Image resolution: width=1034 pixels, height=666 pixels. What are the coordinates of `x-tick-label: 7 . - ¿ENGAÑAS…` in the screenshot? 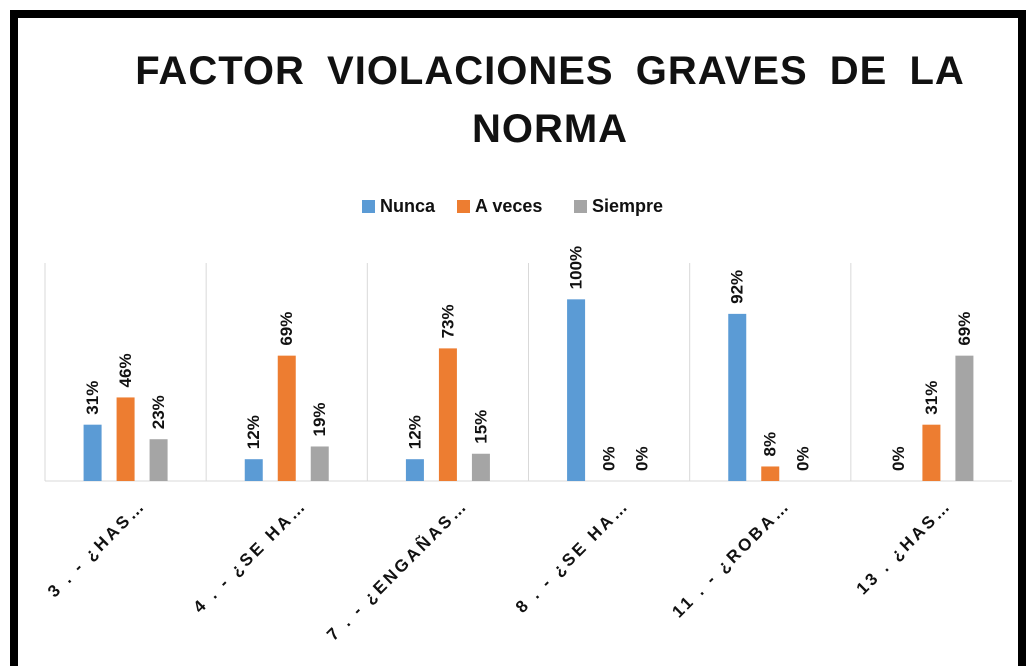 It's located at (396, 569).